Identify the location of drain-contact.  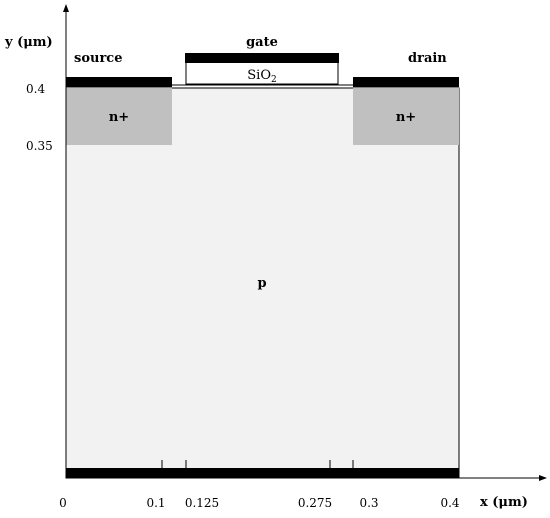
(406, 82).